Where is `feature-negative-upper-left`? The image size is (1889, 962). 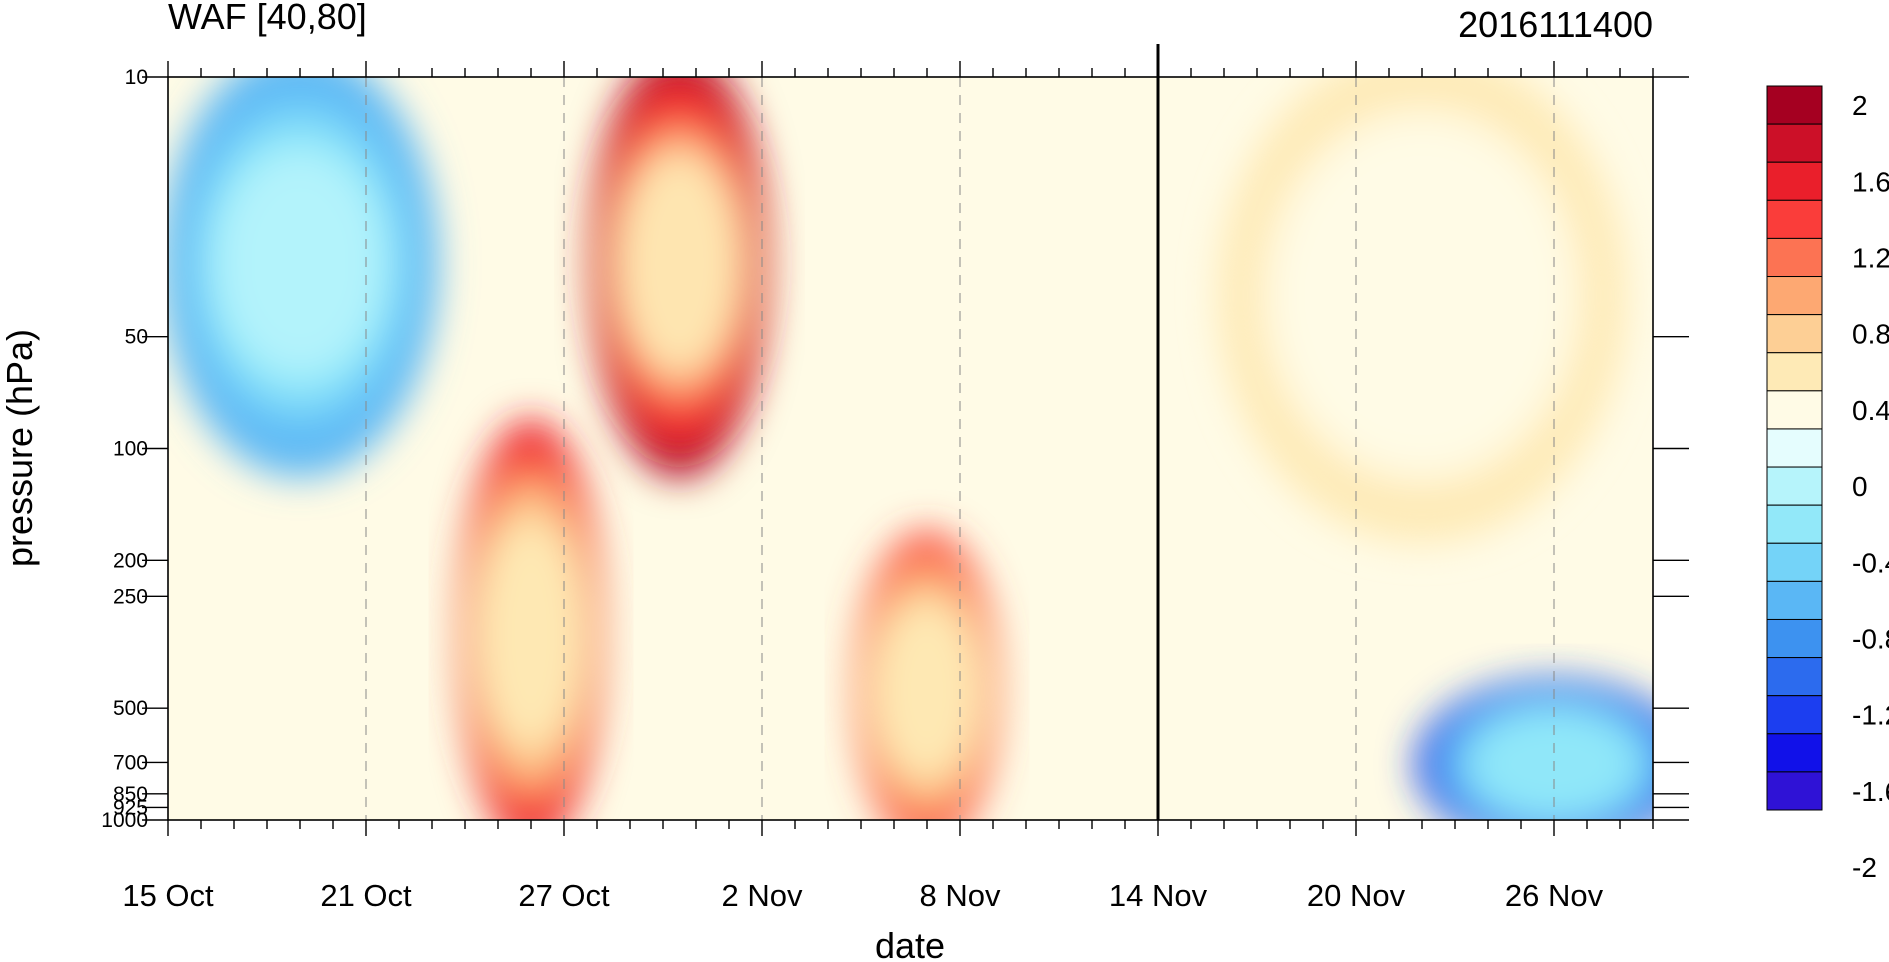
feature-negative-upper-left is located at coordinates (303, 278).